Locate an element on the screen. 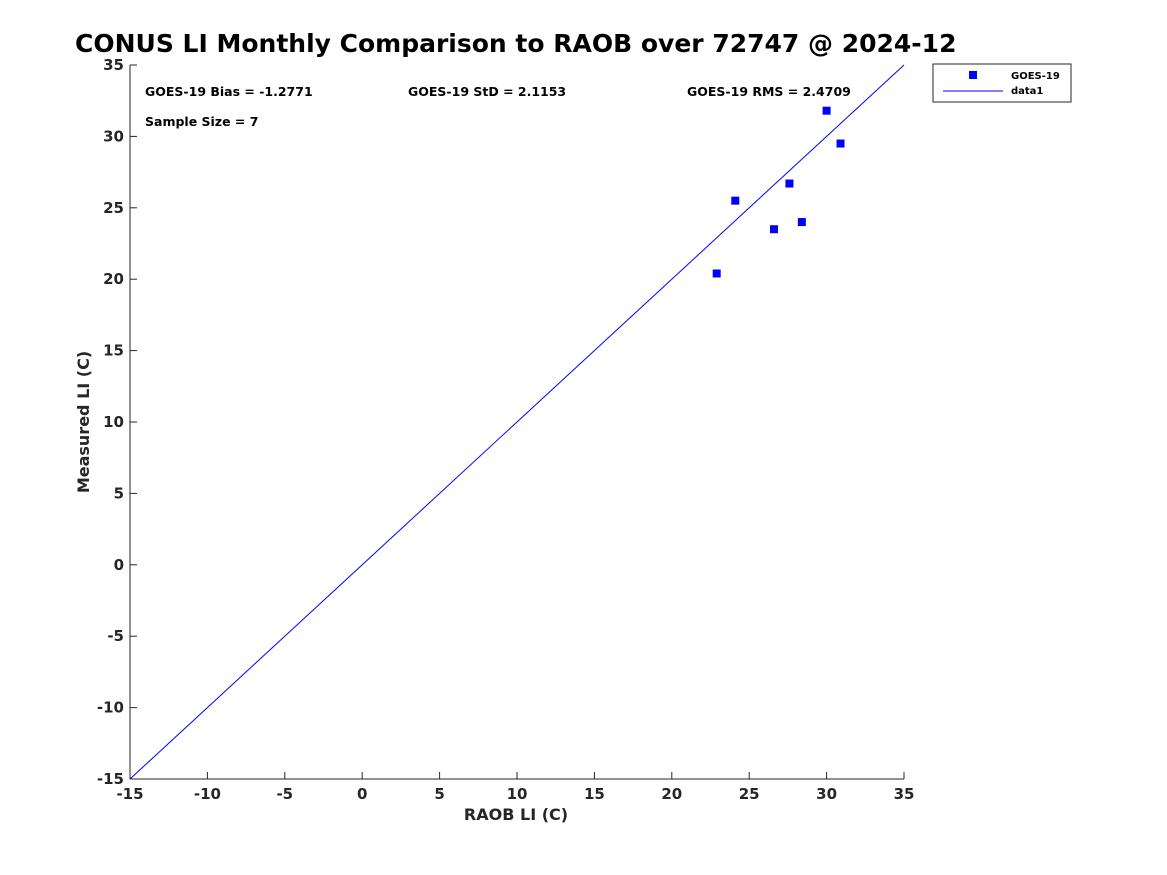 This screenshot has width=1167, height=875. y-tick-label: -10 is located at coordinates (110, 708).